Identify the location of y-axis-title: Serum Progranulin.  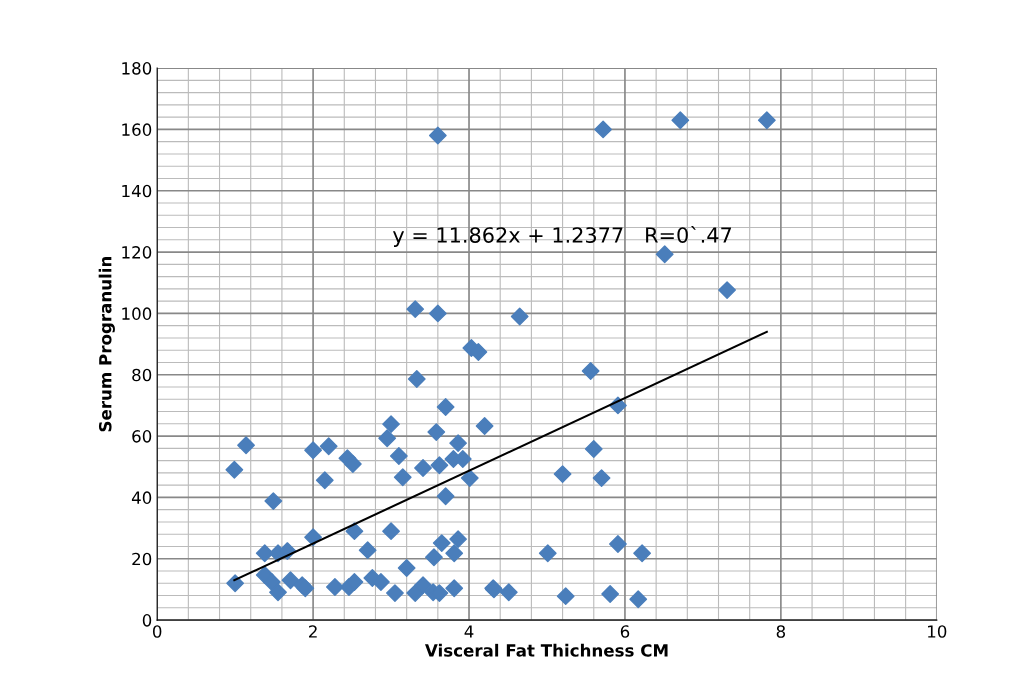
(106, 344).